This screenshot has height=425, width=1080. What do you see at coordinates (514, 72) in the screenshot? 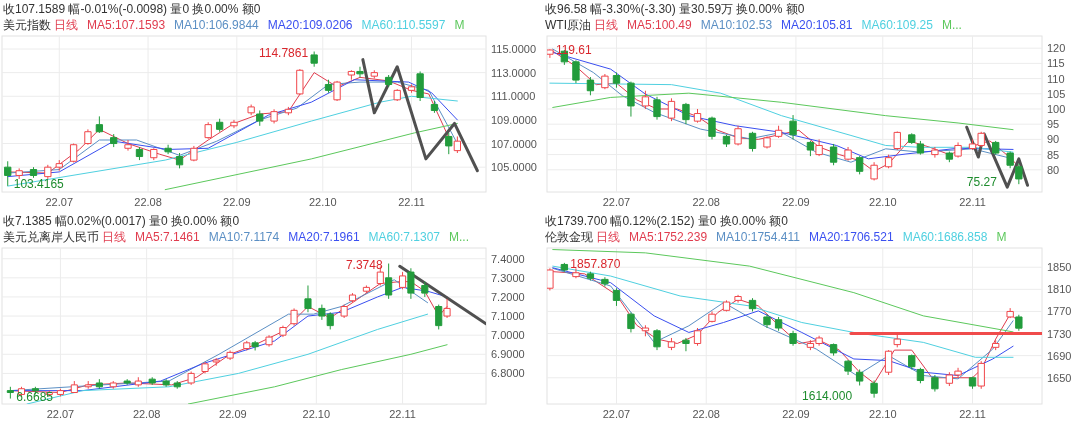
I see `y-tick-label: 113.0000` at bounding box center [514, 72].